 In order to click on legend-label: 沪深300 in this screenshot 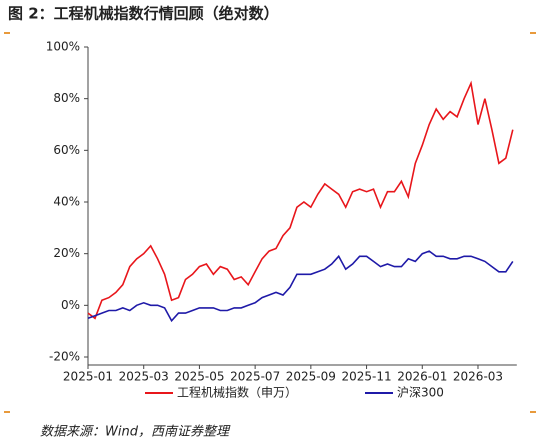, I will do `click(420, 393)`.